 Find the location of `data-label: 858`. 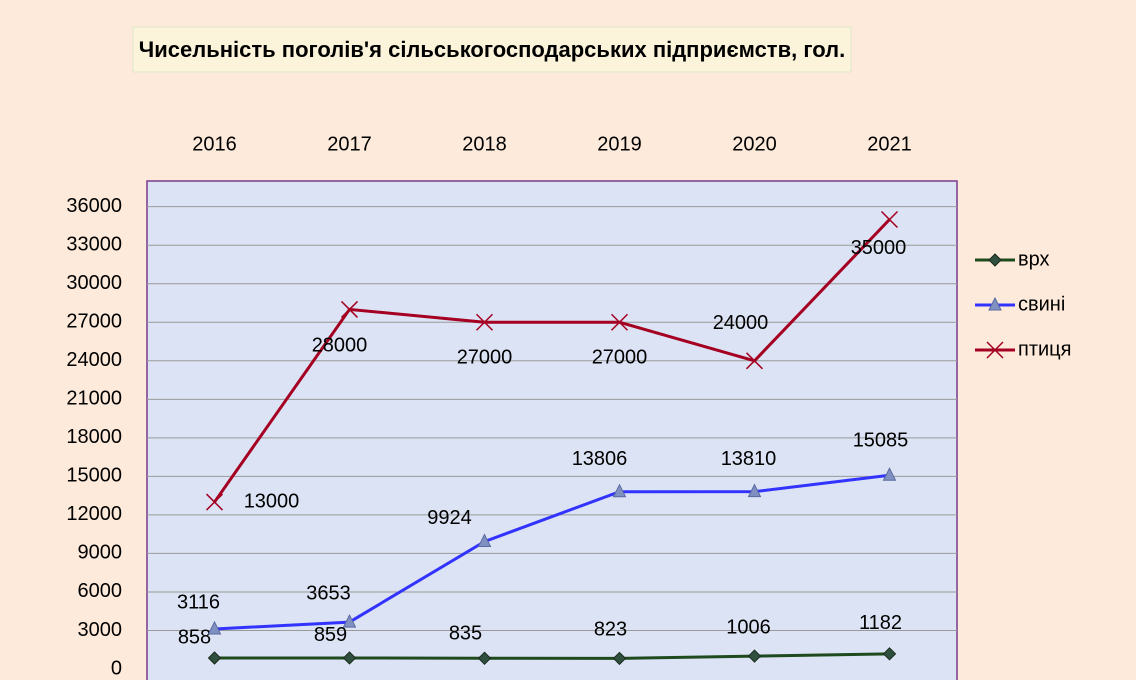

data-label: 858 is located at coordinates (194, 637).